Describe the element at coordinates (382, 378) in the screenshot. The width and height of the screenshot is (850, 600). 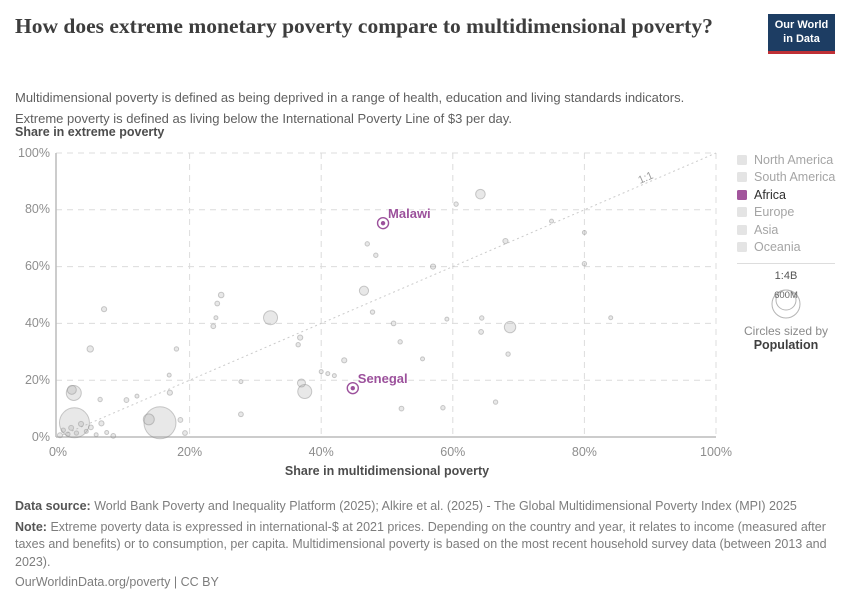
I see `country-label-senegal: Senegal` at that location.